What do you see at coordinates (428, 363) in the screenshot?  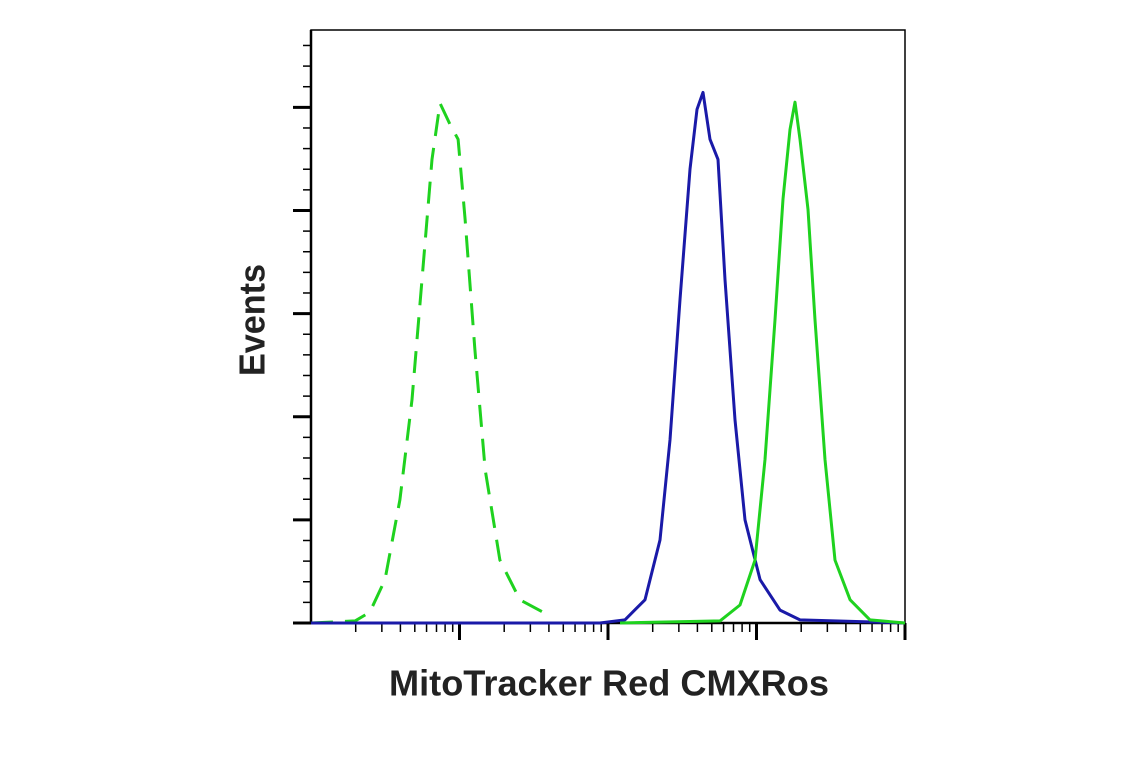 I see `histogram-line` at bounding box center [428, 363].